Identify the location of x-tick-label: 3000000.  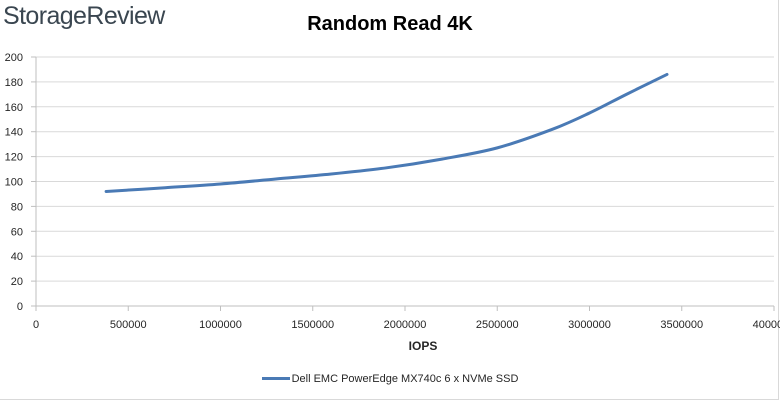
(589, 325).